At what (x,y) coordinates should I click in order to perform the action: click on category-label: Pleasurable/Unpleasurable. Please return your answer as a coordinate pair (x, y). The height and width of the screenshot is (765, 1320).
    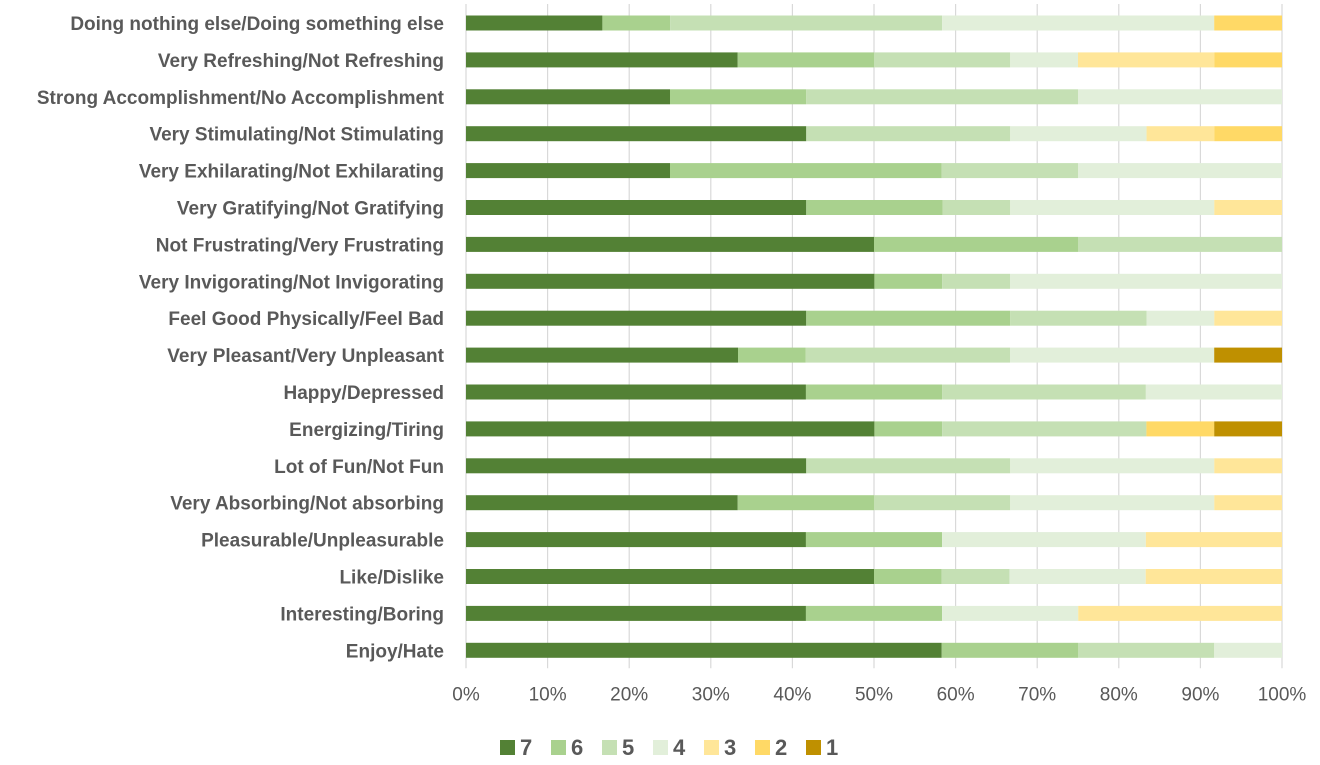
    Looking at the image, I should click on (322, 541).